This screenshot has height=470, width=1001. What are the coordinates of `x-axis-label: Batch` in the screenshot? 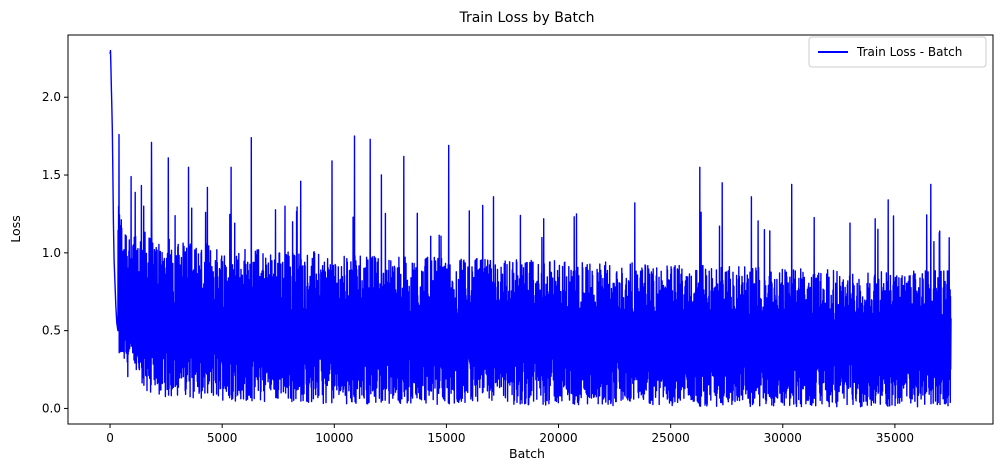 It's located at (527, 453).